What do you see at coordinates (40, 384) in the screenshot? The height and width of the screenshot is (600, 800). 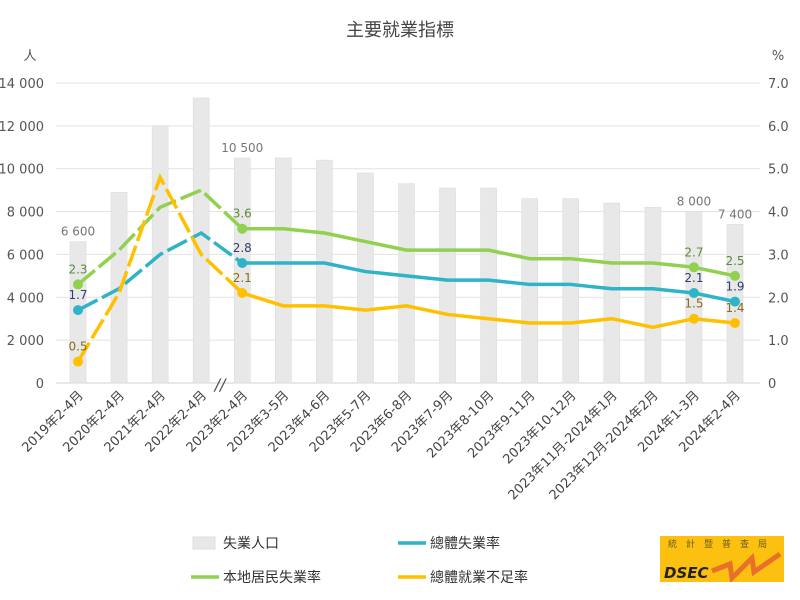 I see `y-left-tick-label: 0` at bounding box center [40, 384].